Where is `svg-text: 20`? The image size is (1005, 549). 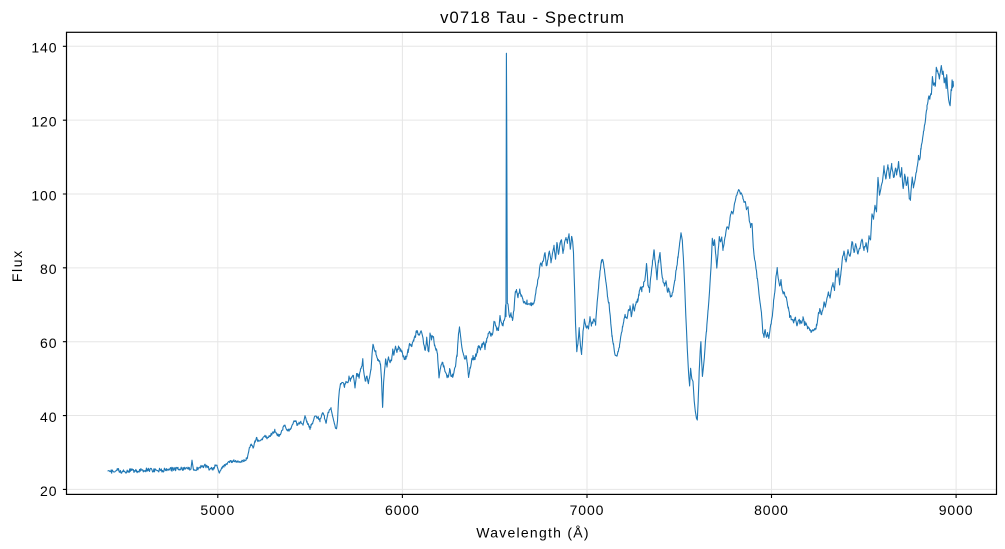 svg-text: 20 is located at coordinates (48, 491).